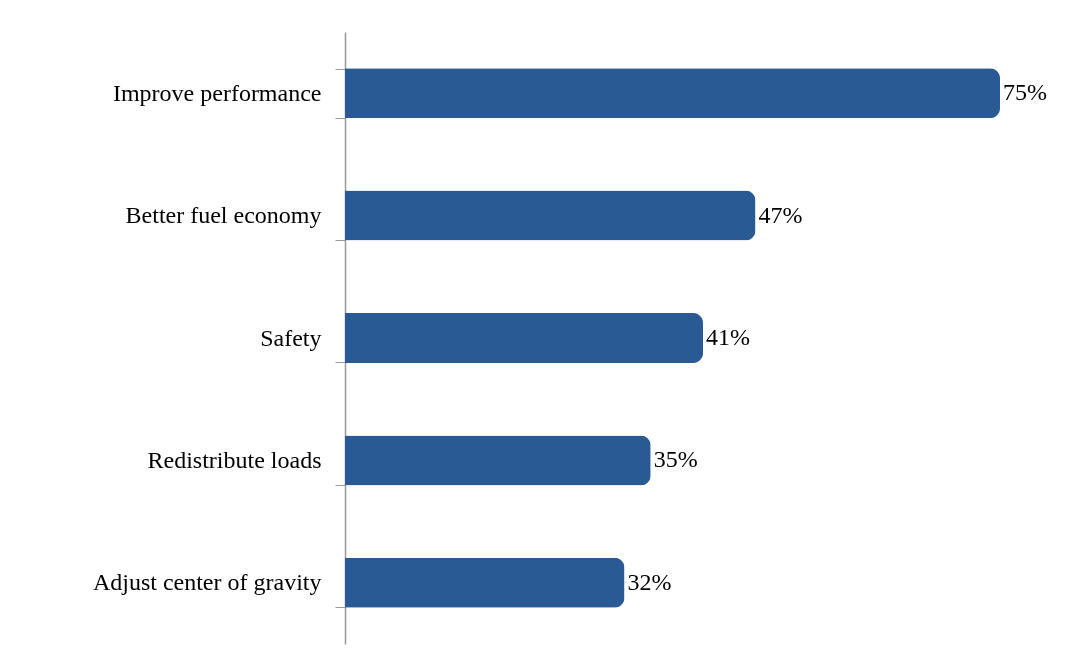 The width and height of the screenshot is (1075, 656). What do you see at coordinates (675, 459) in the screenshot?
I see `data-label: 35%` at bounding box center [675, 459].